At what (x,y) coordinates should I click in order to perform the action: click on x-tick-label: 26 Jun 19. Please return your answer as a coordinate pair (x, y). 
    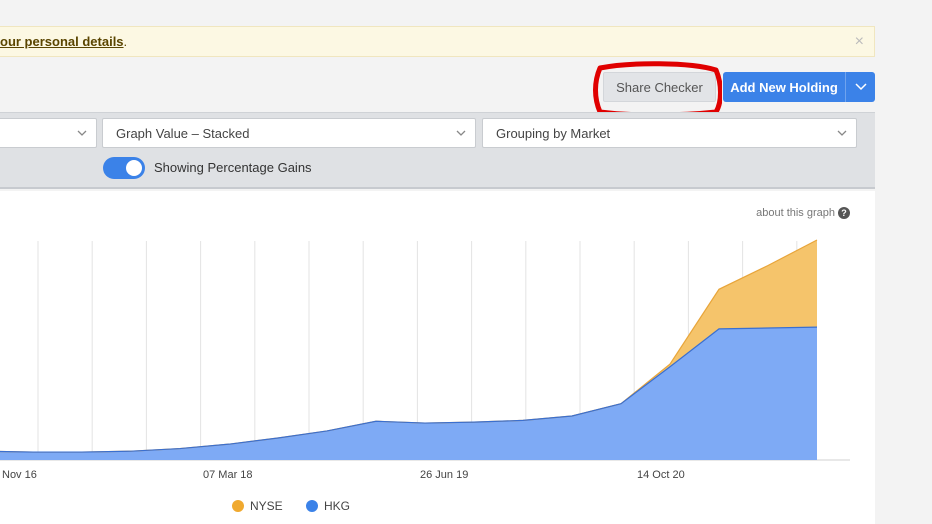
    Looking at the image, I should click on (444, 475).